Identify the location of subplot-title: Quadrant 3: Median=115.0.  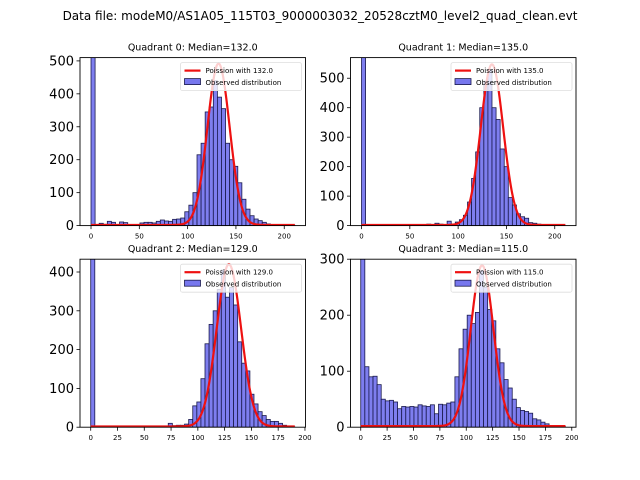
(463, 249).